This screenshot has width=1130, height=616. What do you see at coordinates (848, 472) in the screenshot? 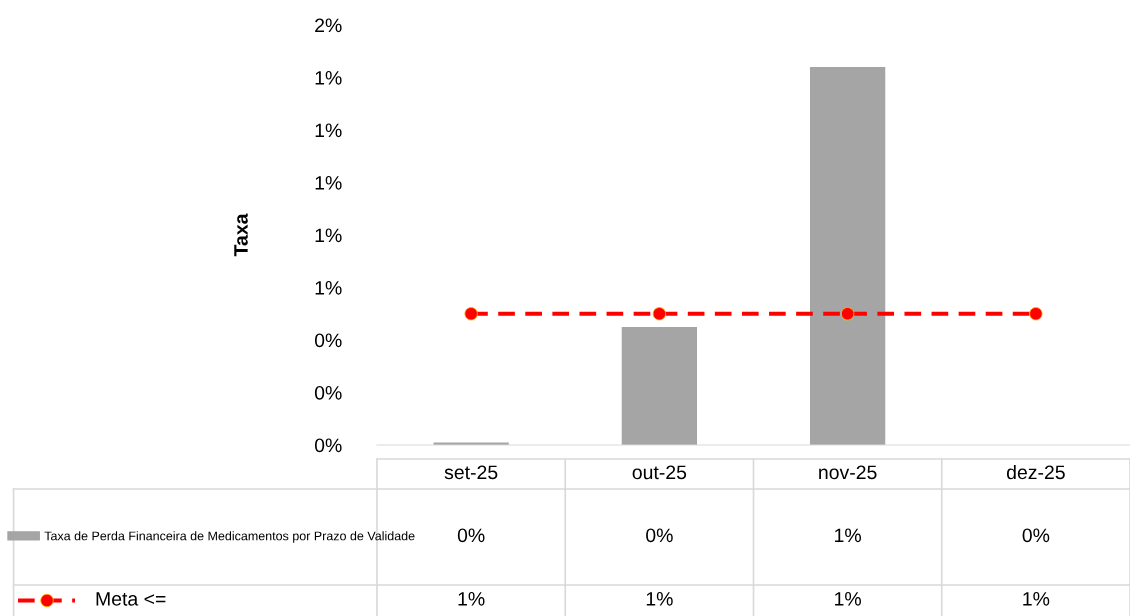
I see `x-tick-label: nov-25` at bounding box center [848, 472].